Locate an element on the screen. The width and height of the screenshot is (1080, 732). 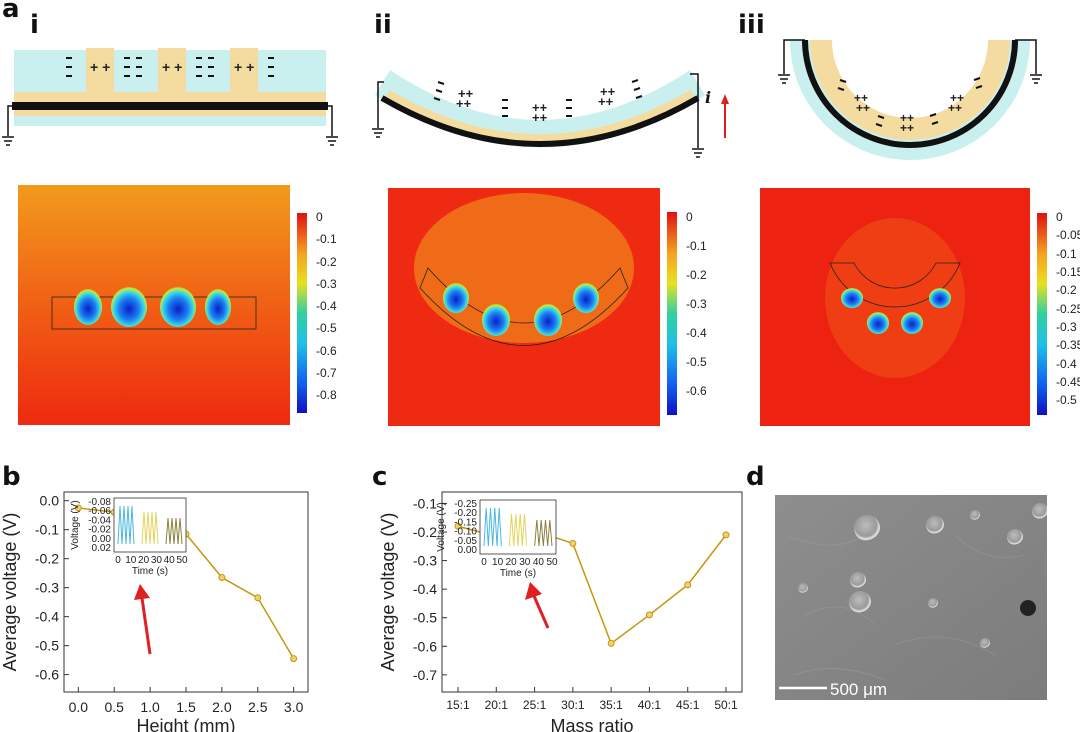
panel-label-a: a is located at coordinates (11, 12).